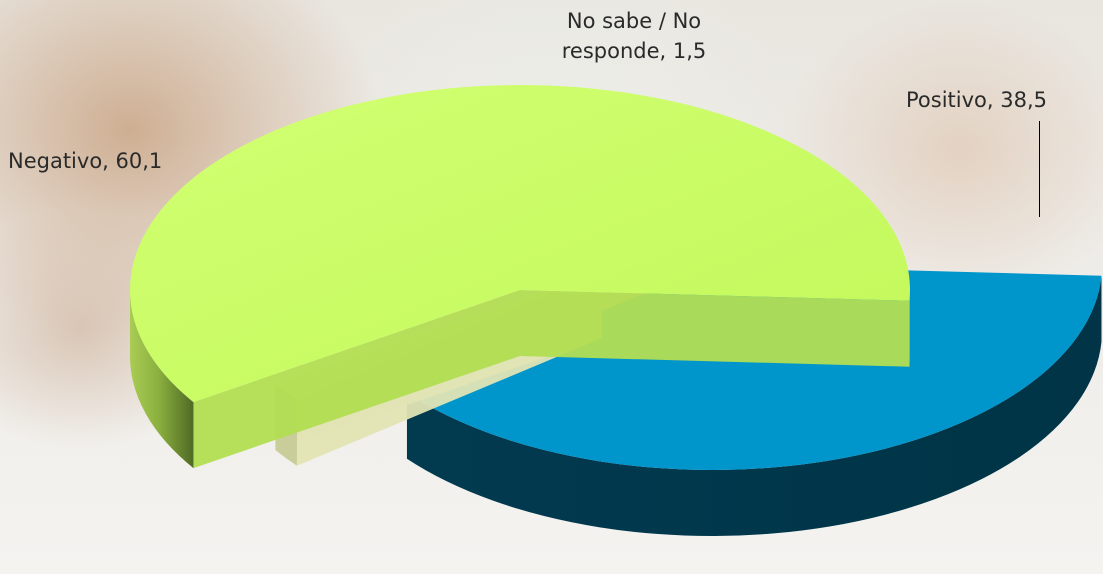  Describe the element at coordinates (85, 161) in the screenshot. I see `data-label-negativo: Negativo, 60,1` at that location.